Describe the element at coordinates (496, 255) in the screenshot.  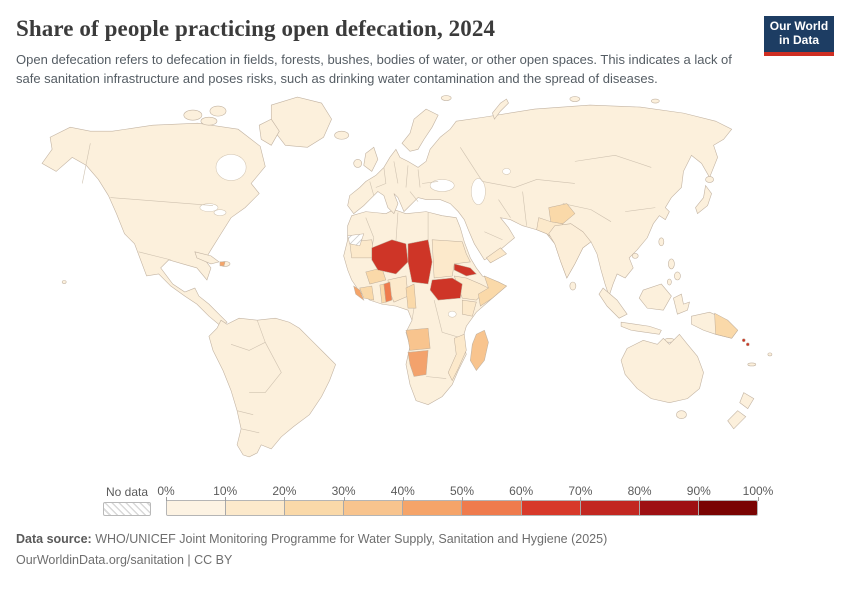
I see `country-yemen` at that location.